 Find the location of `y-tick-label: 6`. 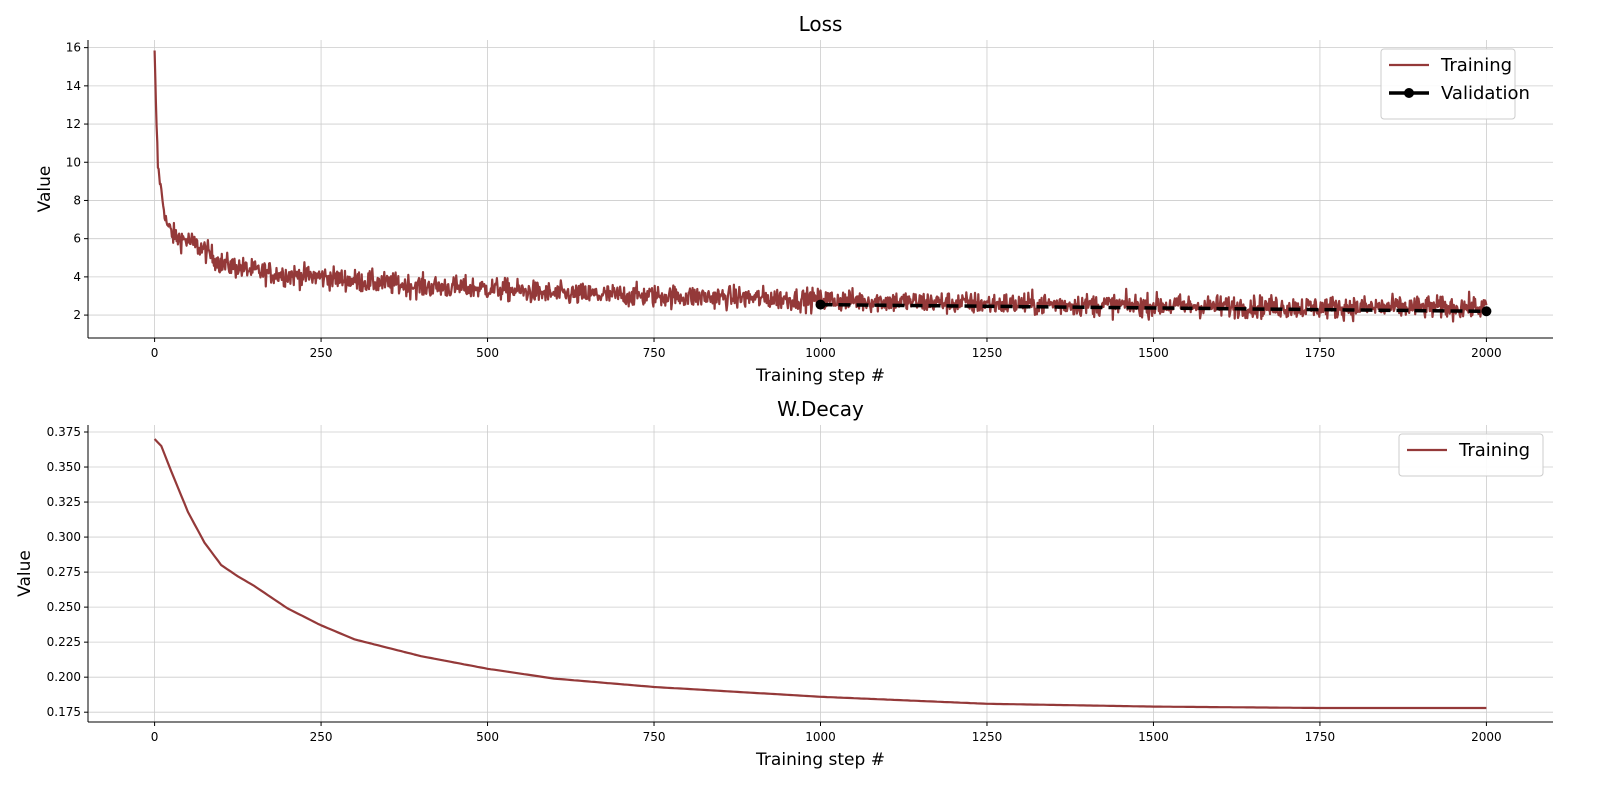

y-tick-label: 6 is located at coordinates (77, 239).